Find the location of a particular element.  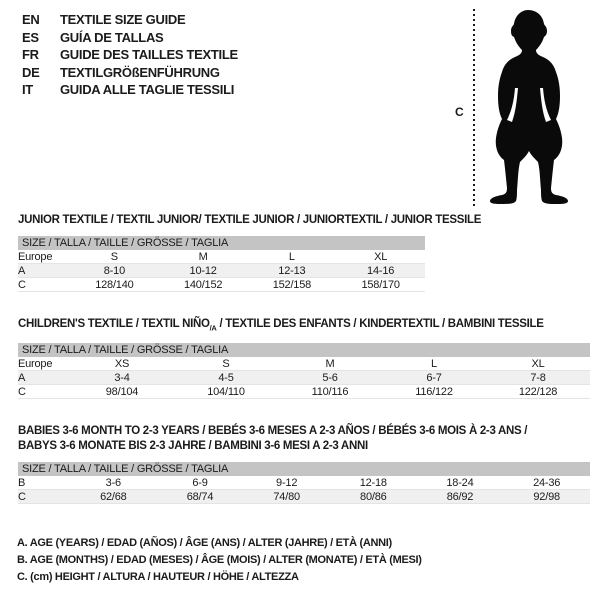

cell-value: 3-4 is located at coordinates (122, 377).